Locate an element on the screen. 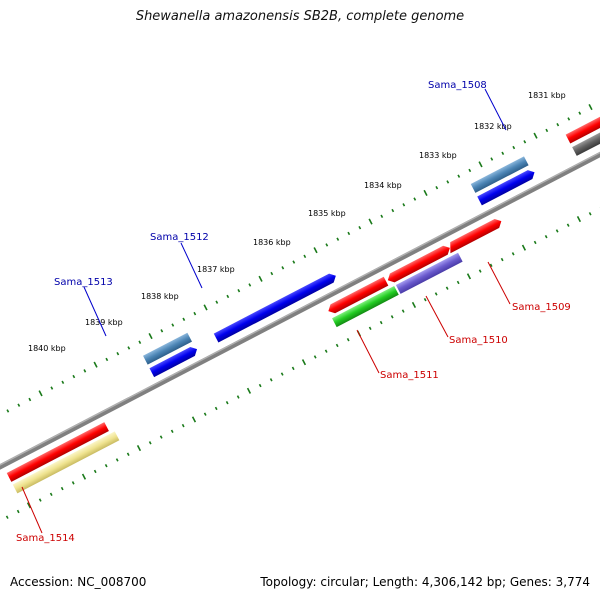 The width and height of the screenshot is (600, 600). label-sama-1513: Sama_1513 is located at coordinates (83, 282).